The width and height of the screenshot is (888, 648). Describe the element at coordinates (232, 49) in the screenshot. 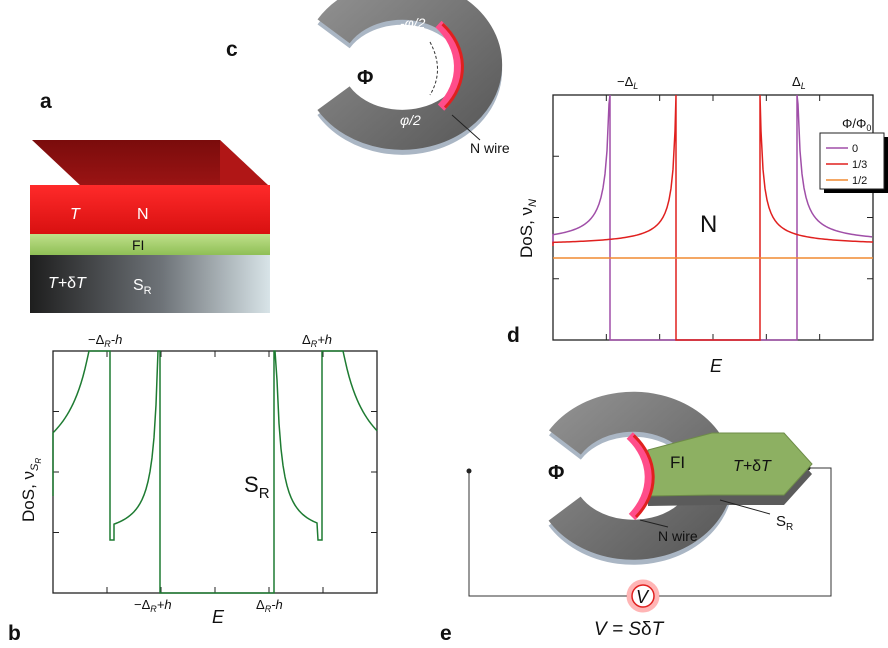

I see `panel-c-label: c` at that location.